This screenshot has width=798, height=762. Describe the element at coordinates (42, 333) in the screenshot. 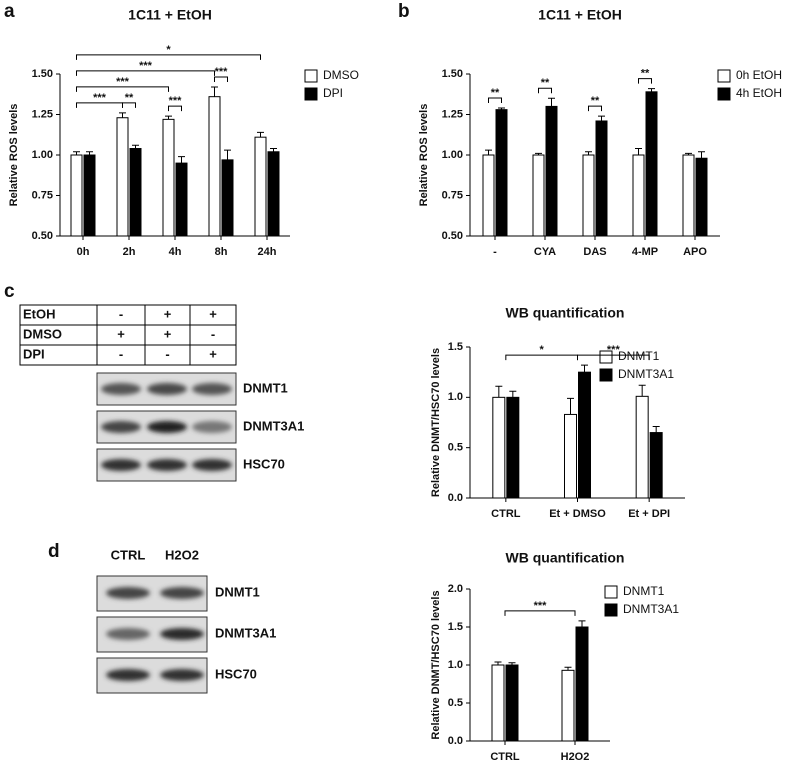

I see `row-label: DMSO` at that location.